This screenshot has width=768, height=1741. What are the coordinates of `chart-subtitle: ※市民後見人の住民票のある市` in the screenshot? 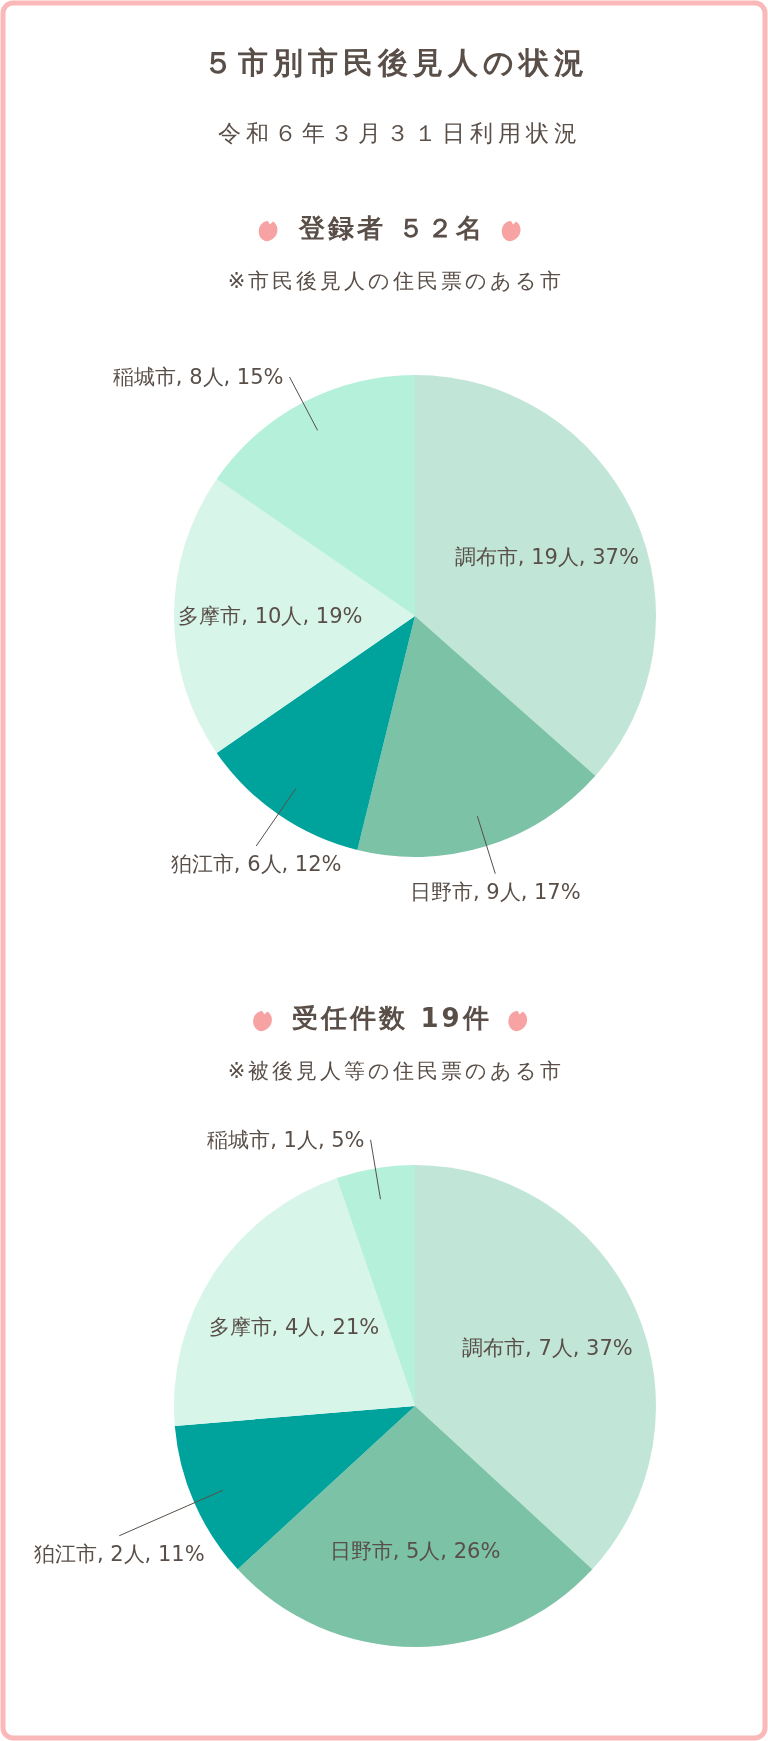 It's located at (396, 281).